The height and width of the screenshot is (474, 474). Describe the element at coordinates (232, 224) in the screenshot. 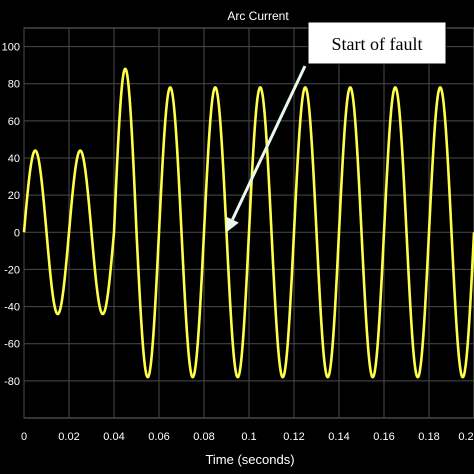

I see `annotation-arrowhead` at that location.